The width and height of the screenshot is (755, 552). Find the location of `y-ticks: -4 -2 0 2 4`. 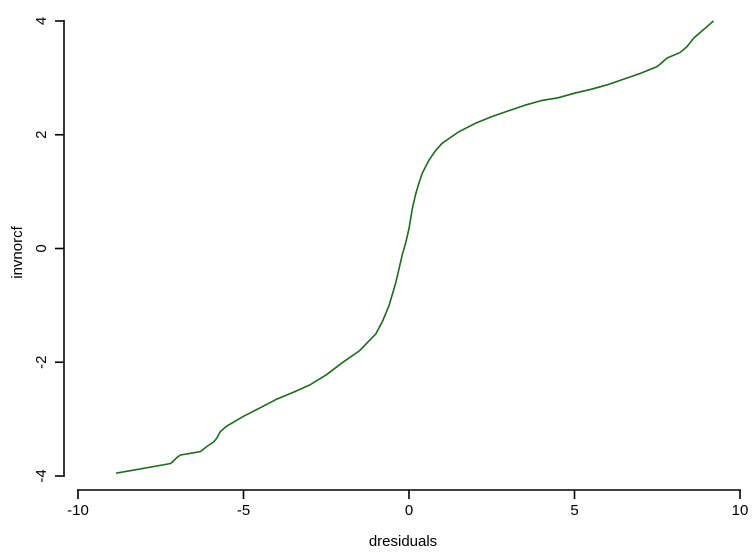

y-ticks: -4 -2 0 2 4 is located at coordinates (48, 250).